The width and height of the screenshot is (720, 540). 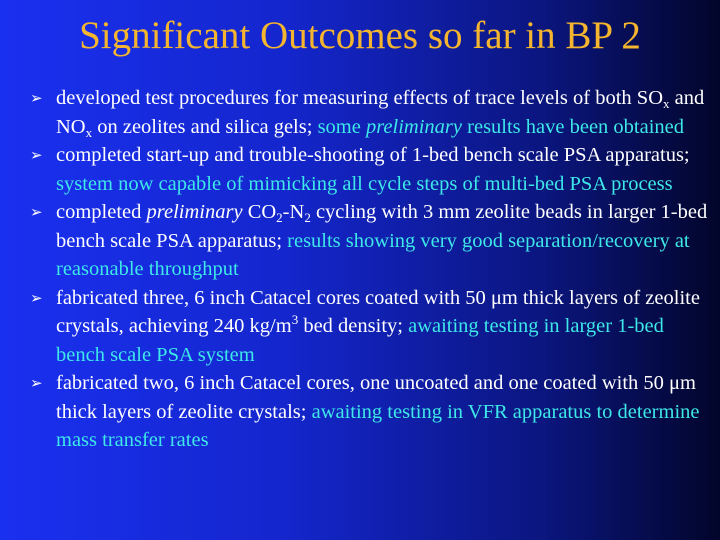 What do you see at coordinates (414, 126) in the screenshot?
I see `highlight-italic-text: preliminary` at bounding box center [414, 126].